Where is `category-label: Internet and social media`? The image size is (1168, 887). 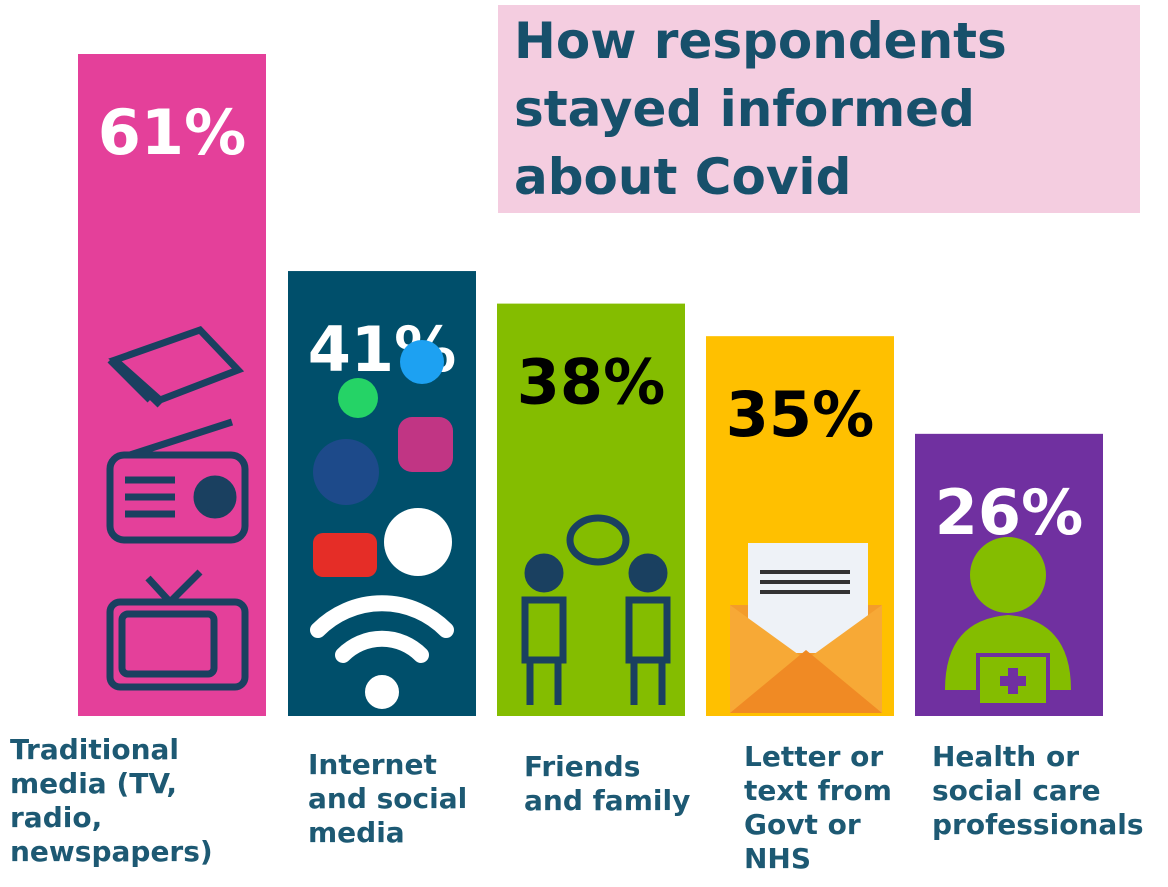
category-label: Internet and social media is located at coordinates (388, 798).